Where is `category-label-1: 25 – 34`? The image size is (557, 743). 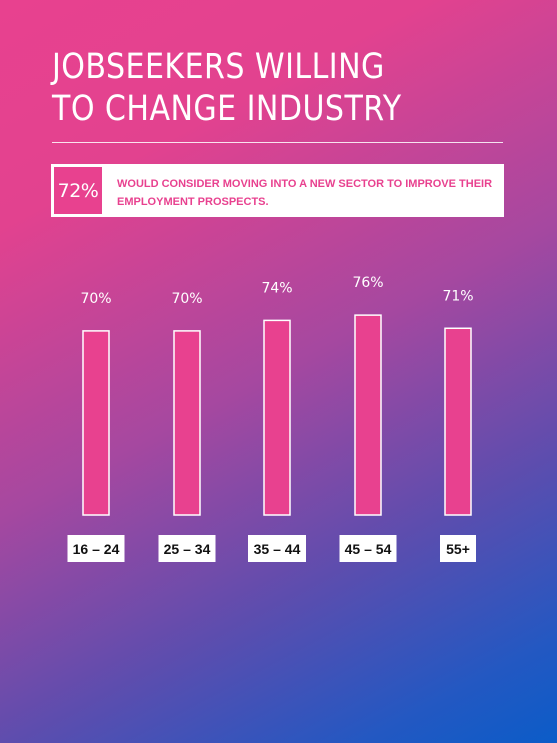
category-label-1: 25 – 34 is located at coordinates (187, 549).